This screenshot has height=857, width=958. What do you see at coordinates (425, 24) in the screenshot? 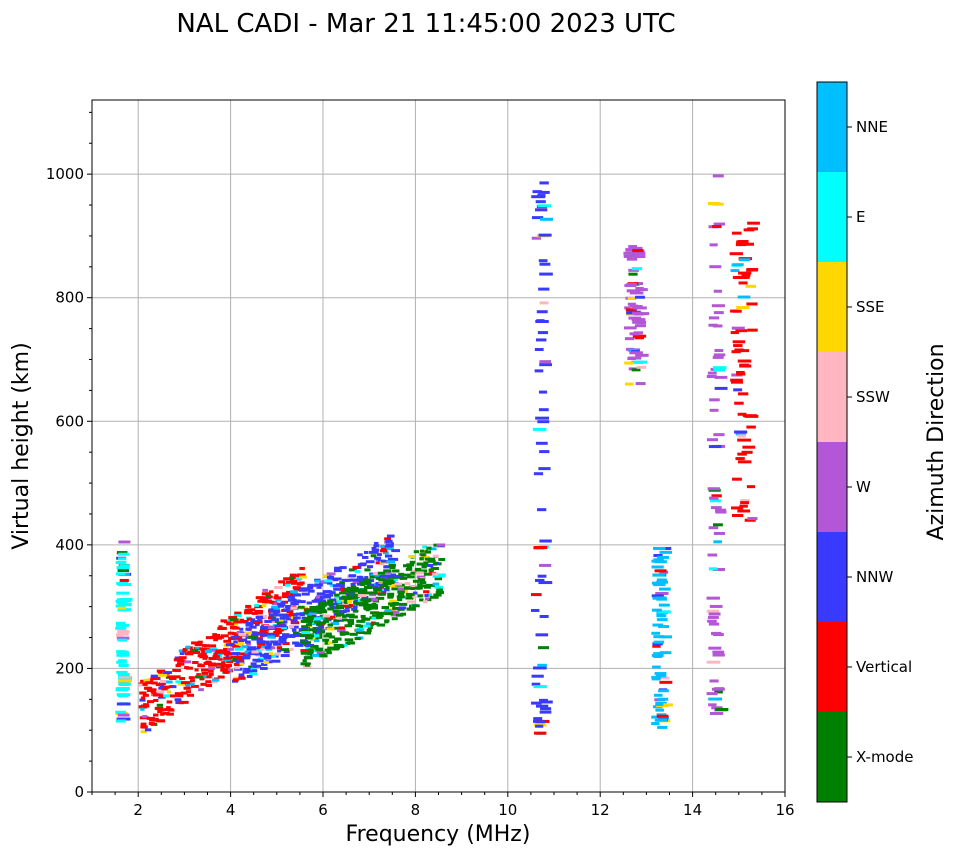
I see `chart-title: NAL CADI - Mar 21 11:45:00 2023 UTC` at bounding box center [425, 24].